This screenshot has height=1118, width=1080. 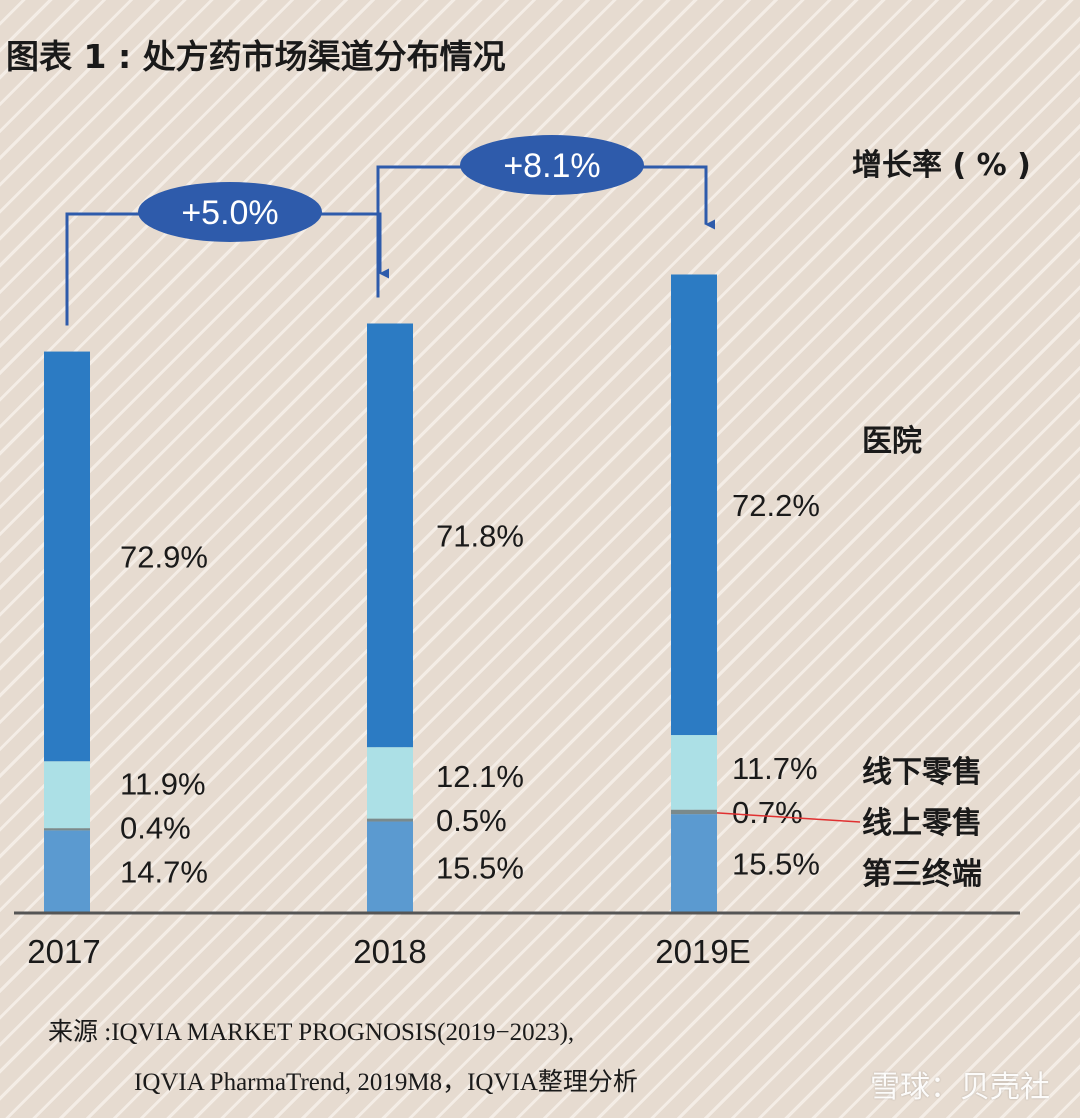 I want to click on source-line-1: 来源 :IQVIA MARKET PROGNOSIS(2019−2023),, so click(x=311, y=1032).